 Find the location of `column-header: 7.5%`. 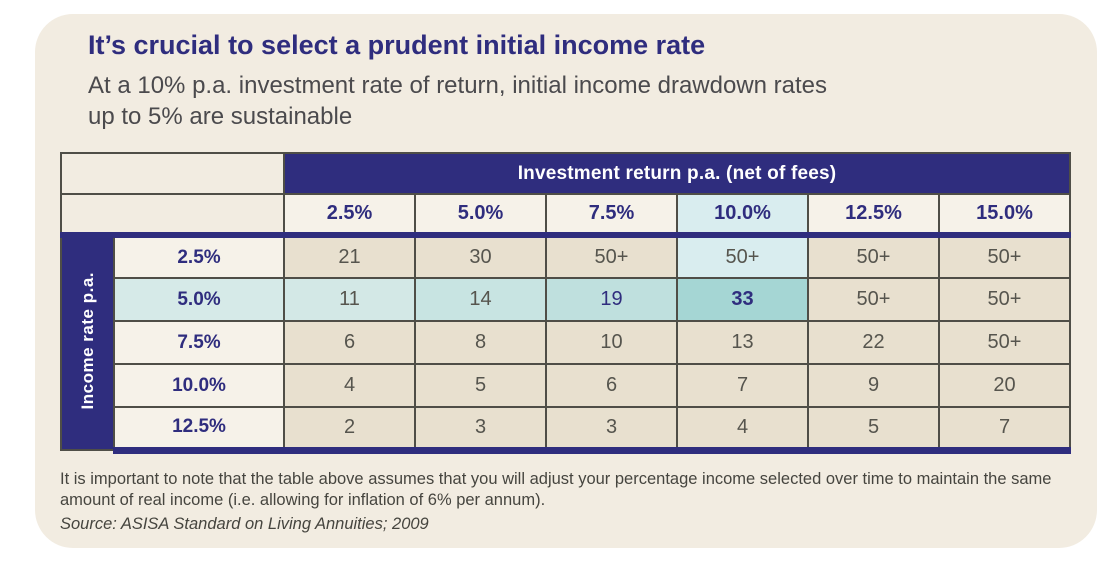

column-header: 7.5% is located at coordinates (611, 214).